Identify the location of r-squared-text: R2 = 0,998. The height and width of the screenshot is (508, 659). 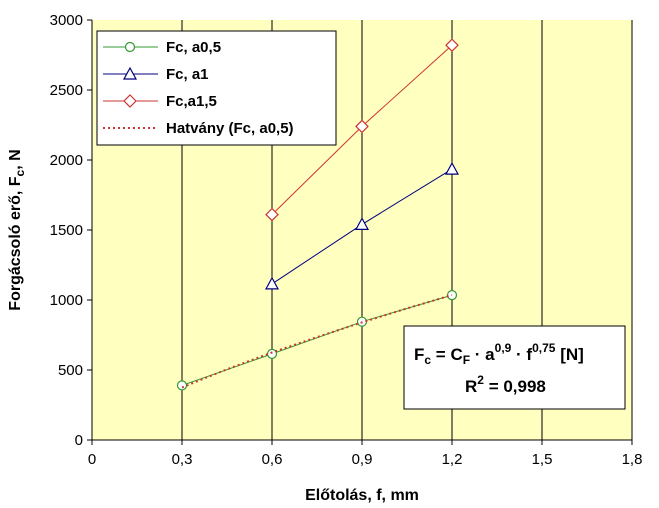
(505, 384).